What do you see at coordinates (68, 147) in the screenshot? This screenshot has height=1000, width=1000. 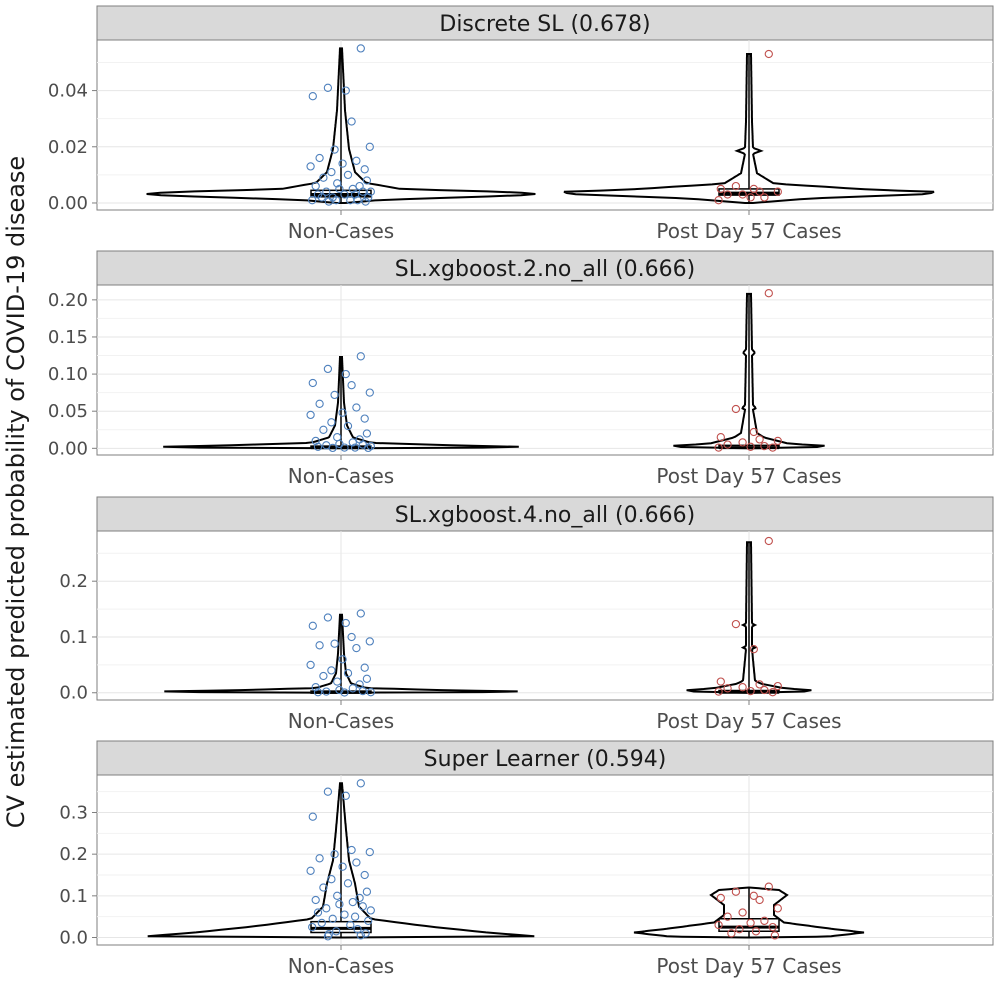 I see `y-tick-label: 0.02` at bounding box center [68, 147].